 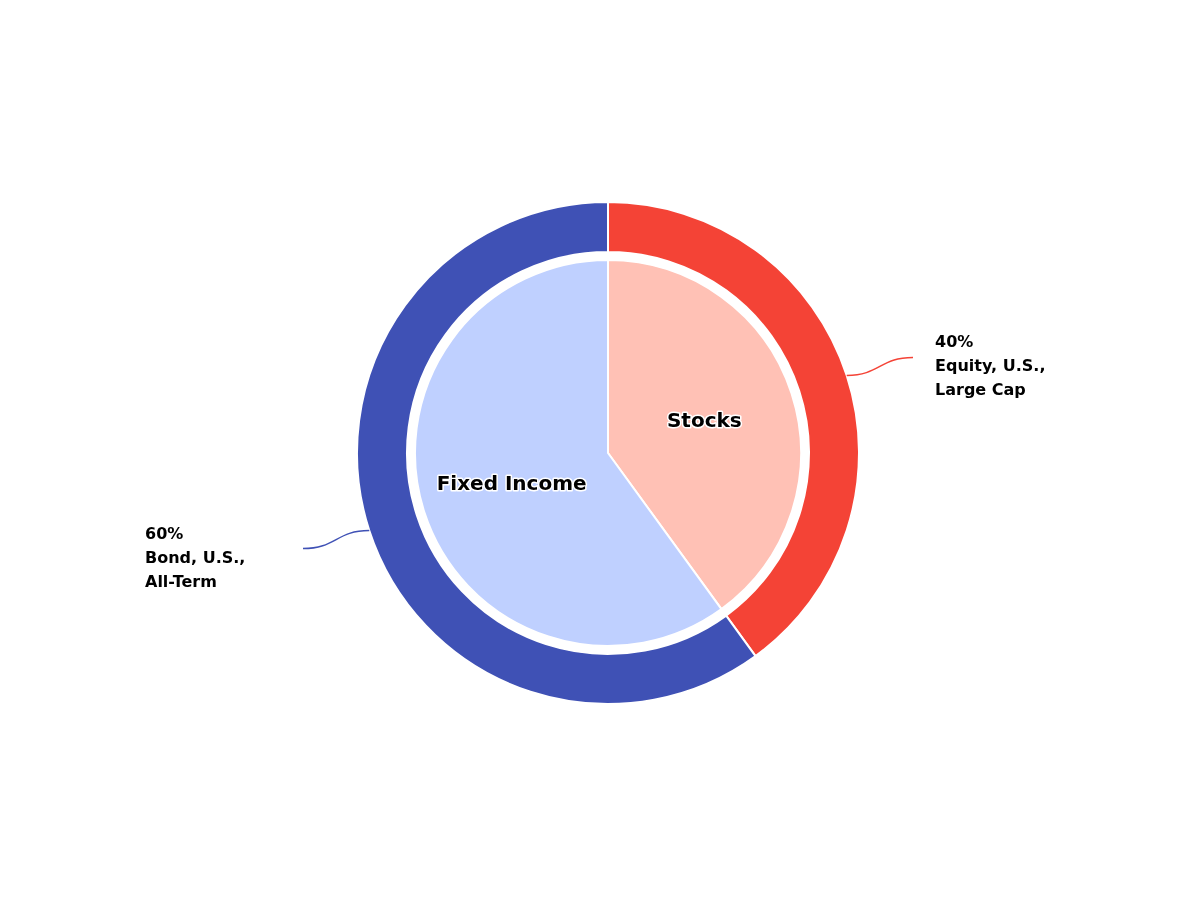 I want to click on slice-label: Bond, U.S., All-Term, so click(x=195, y=569).